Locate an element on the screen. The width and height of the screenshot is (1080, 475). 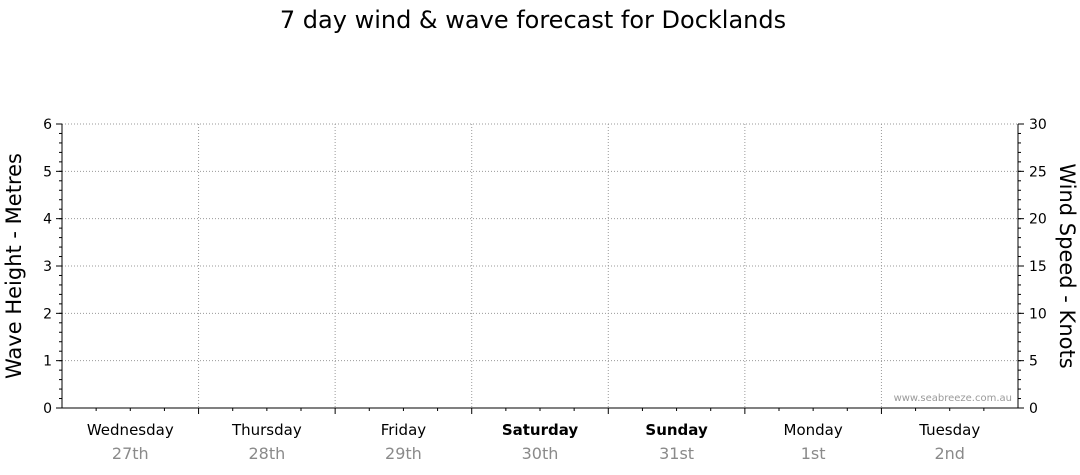
day-name-label: Thursday is located at coordinates (266, 430).